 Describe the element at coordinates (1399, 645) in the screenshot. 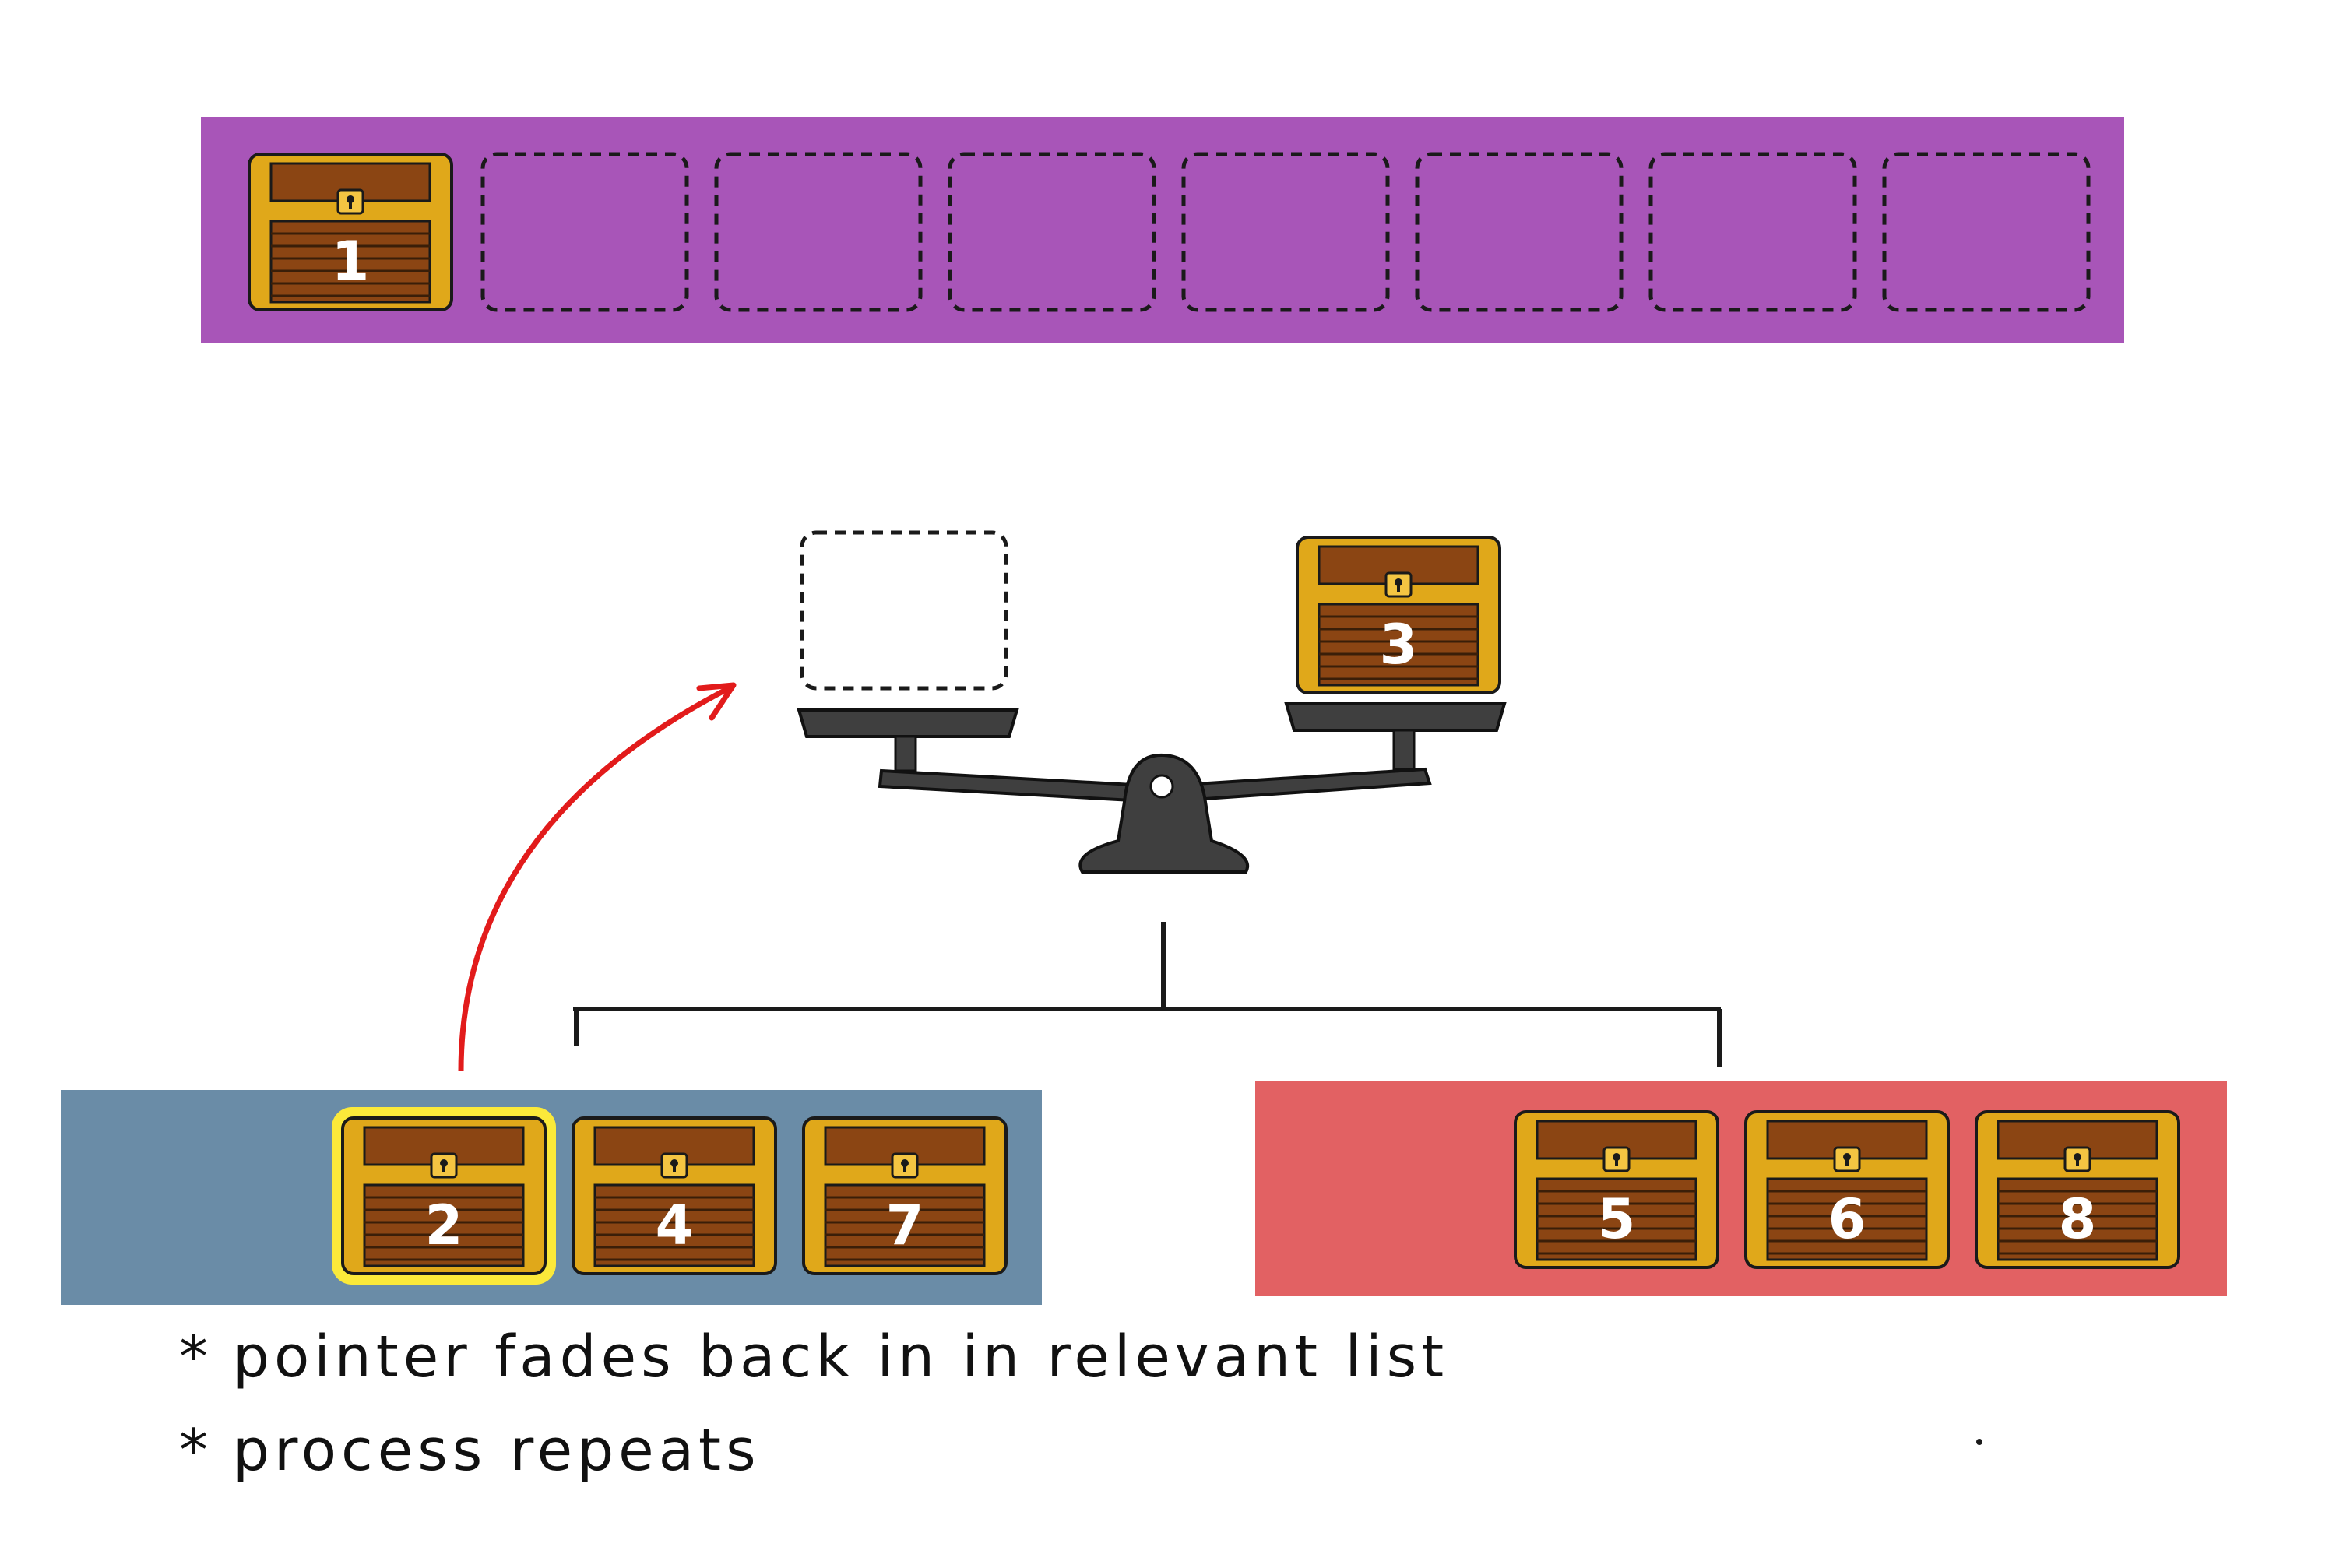

I see `chest-number: 3` at that location.